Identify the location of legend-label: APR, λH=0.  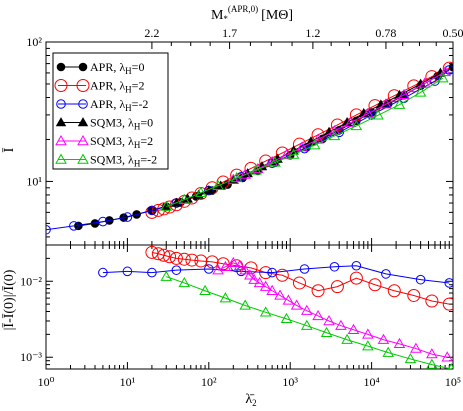
(117, 68).